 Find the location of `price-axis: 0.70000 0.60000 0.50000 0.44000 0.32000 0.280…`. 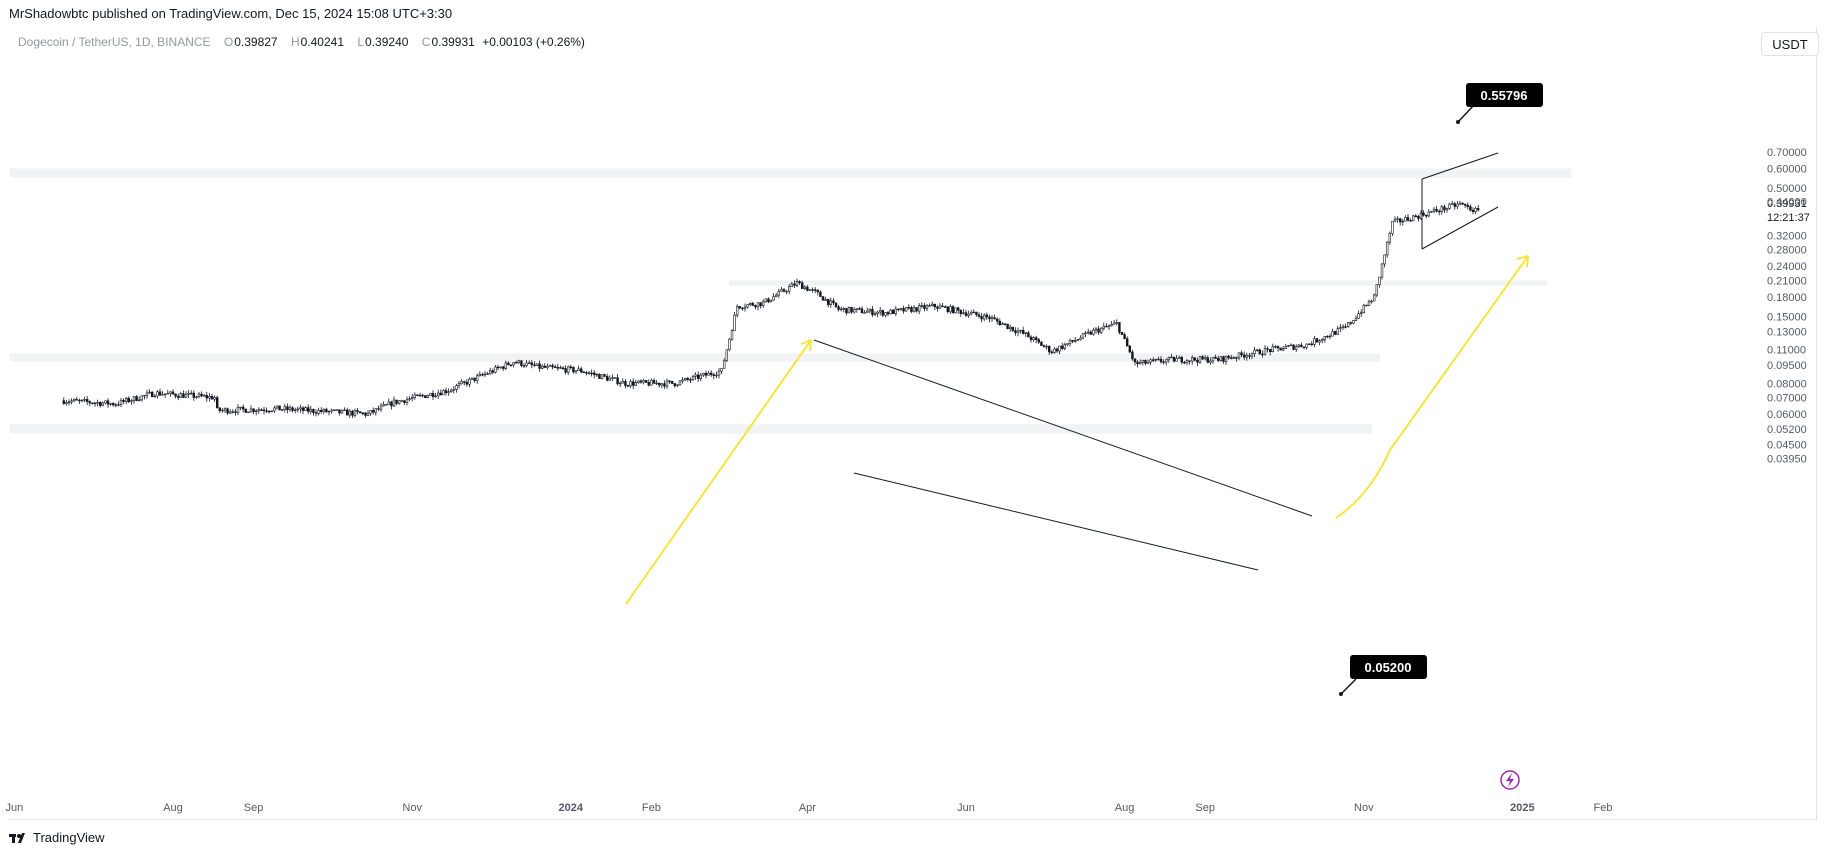

price-axis: 0.70000 0.60000 0.50000 0.44000 0.32000 0.280… is located at coordinates (1787, 306).